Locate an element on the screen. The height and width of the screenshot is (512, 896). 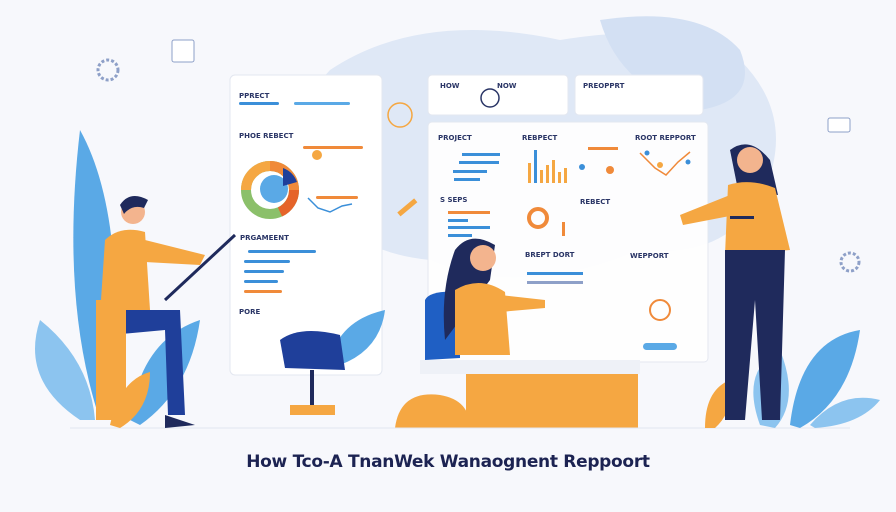
man-sitting is located at coordinates (166, 312).